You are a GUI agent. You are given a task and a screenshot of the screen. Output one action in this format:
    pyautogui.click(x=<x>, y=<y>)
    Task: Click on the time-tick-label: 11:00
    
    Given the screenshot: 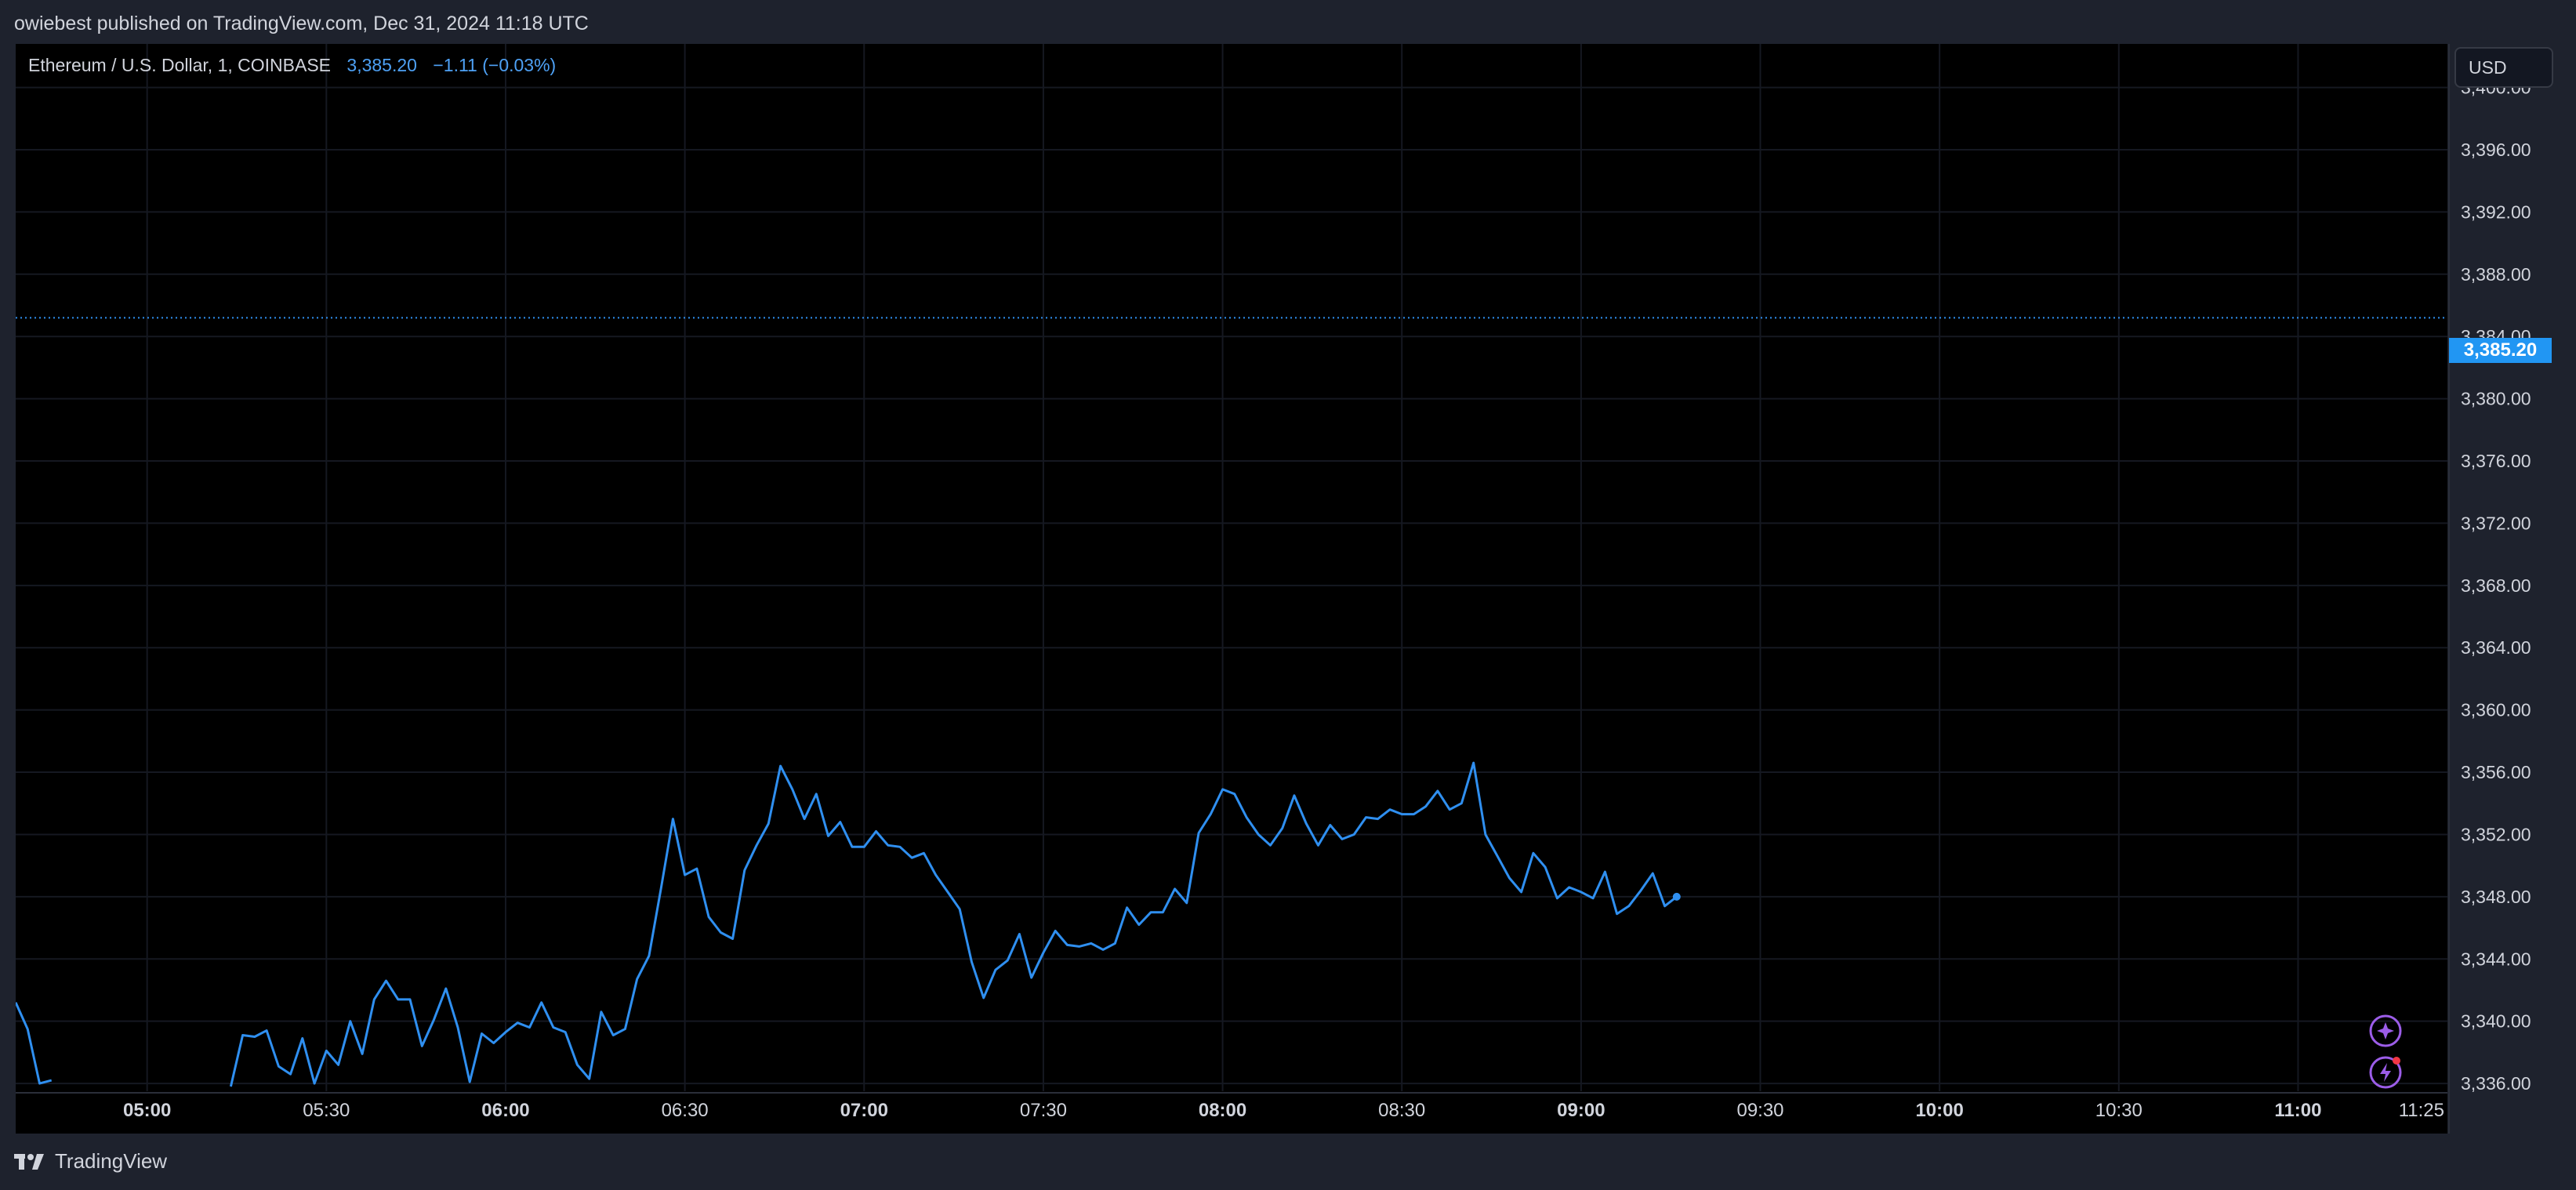 What is the action you would take?
    pyautogui.click(x=2297, y=1110)
    